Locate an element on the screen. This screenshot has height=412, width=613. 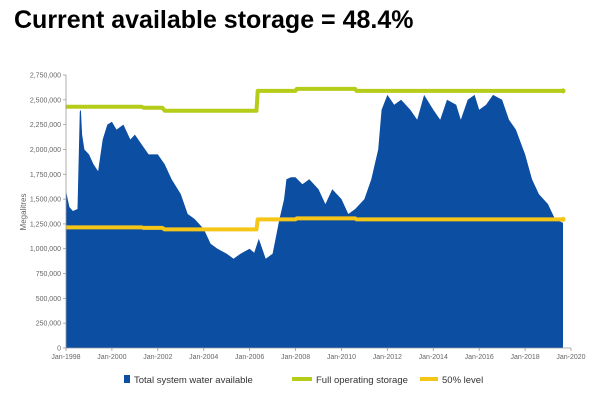
x-tick-label: Jan-2010 is located at coordinates (341, 357).